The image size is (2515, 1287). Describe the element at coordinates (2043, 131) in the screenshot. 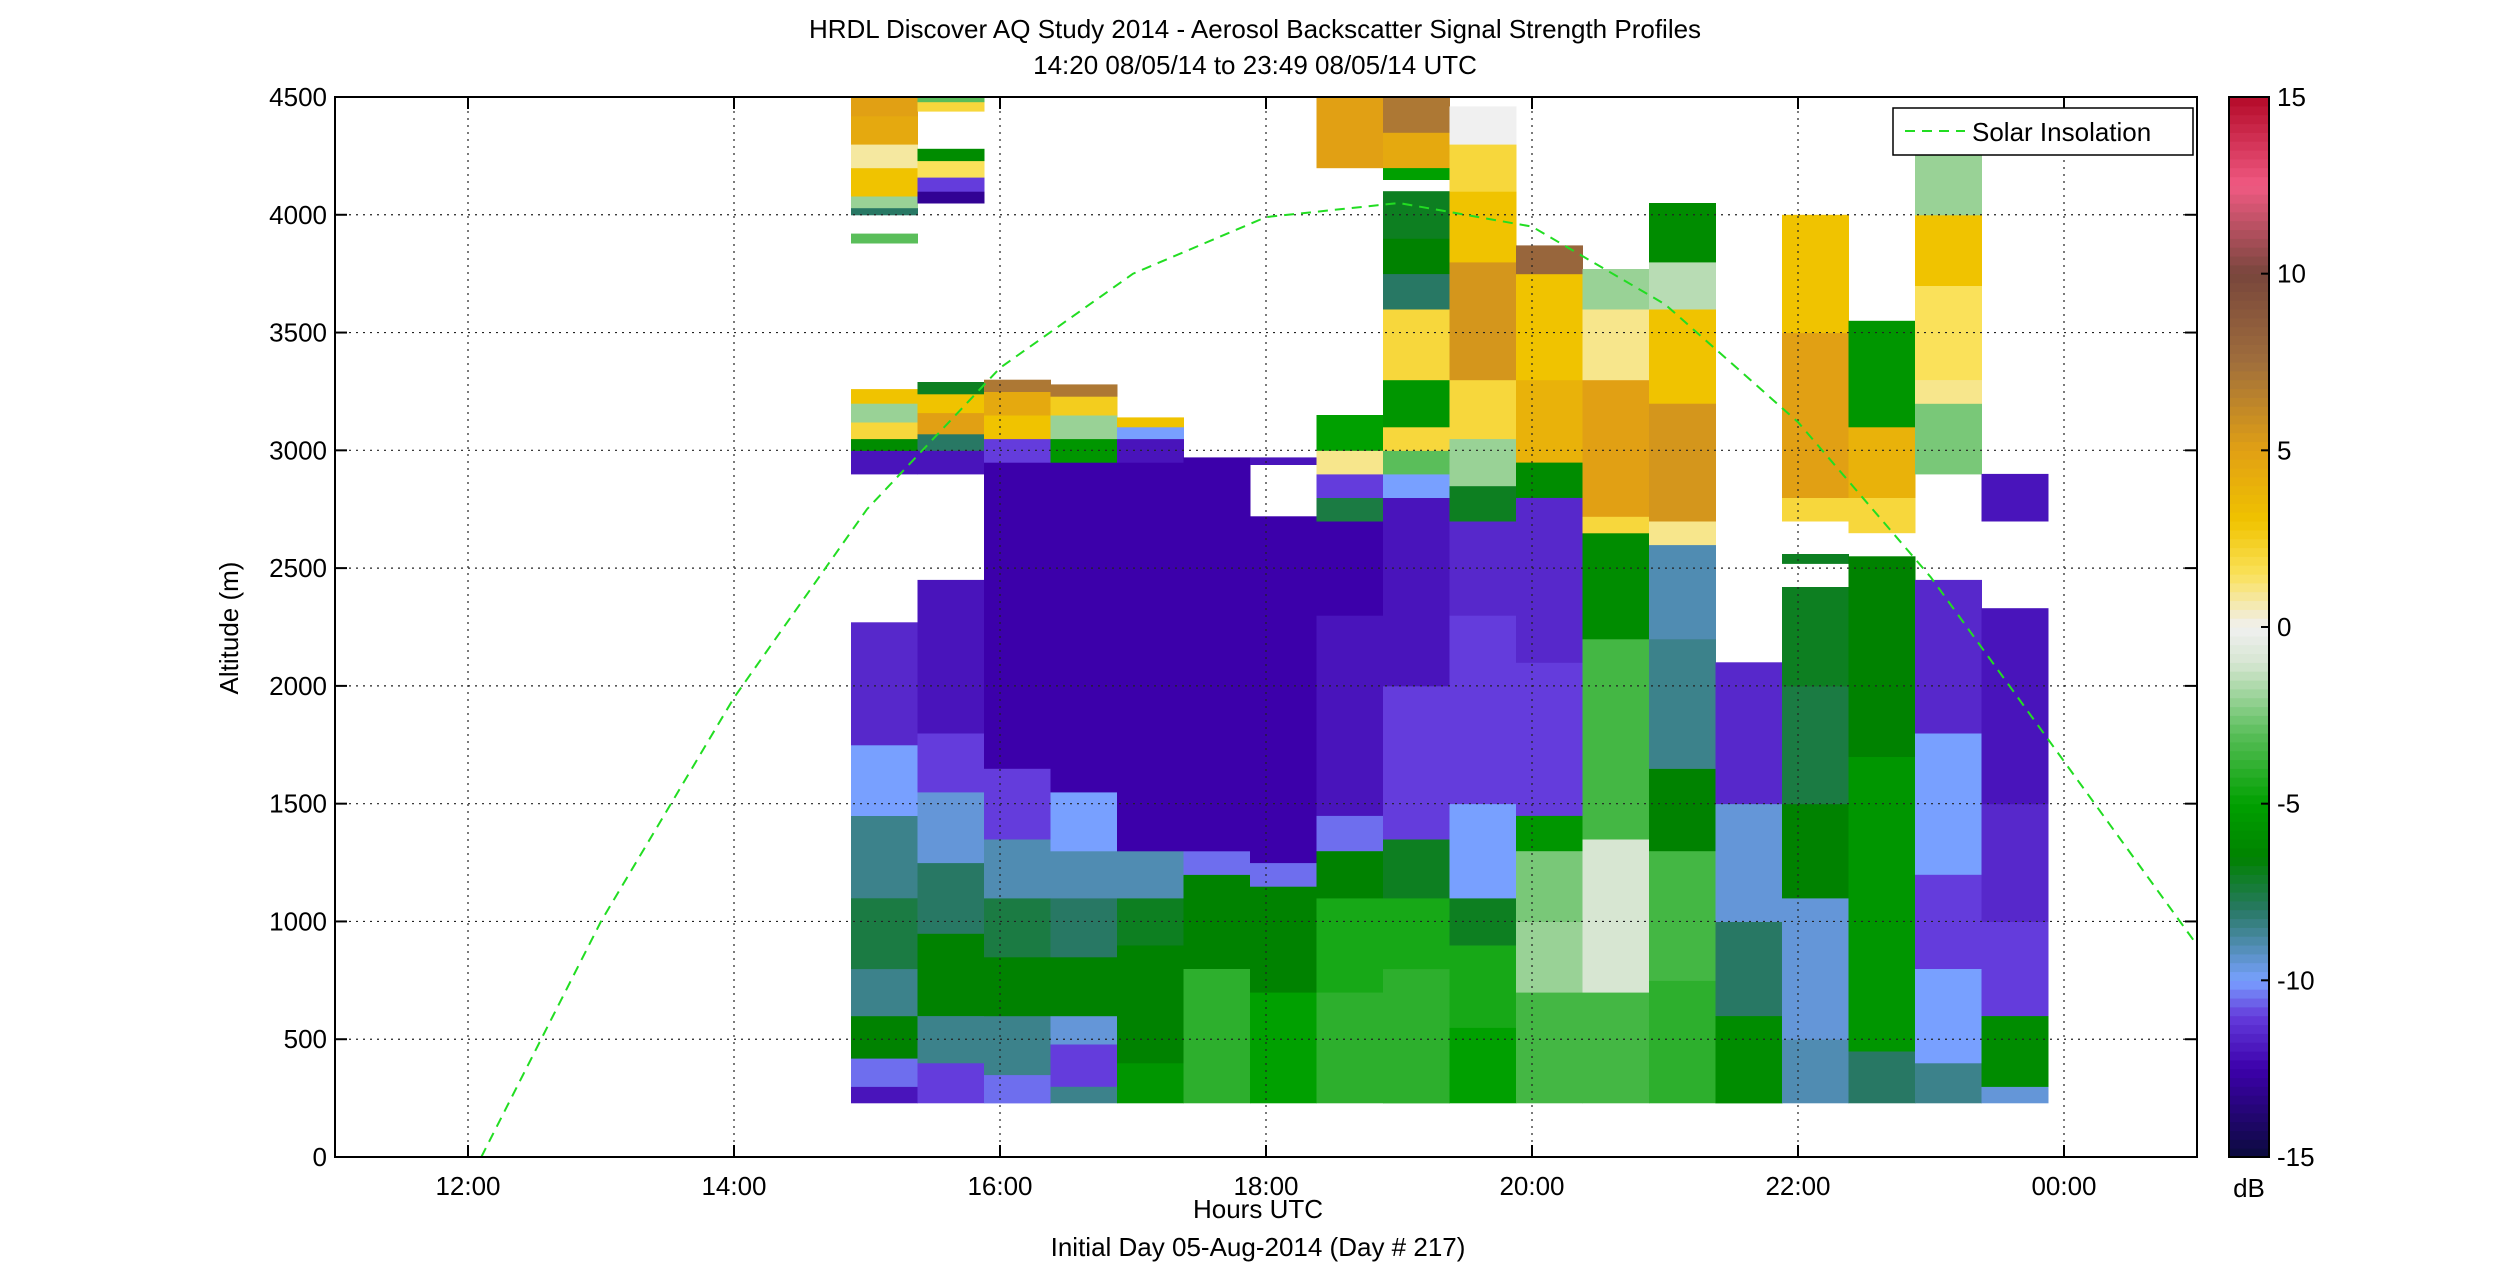

I see `legend: Solar Insolation` at that location.